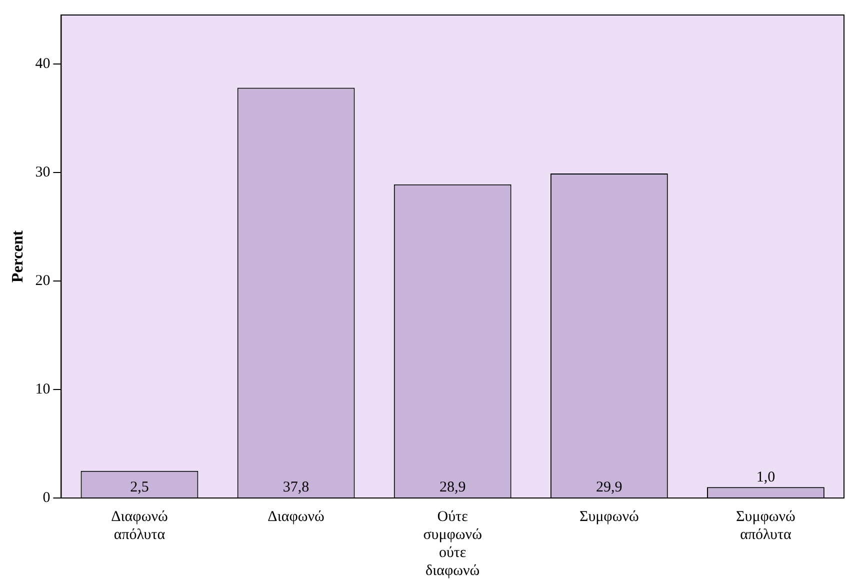  I want to click on x-tick-label: Συμφωνώ απόλυτα, so click(766, 525).